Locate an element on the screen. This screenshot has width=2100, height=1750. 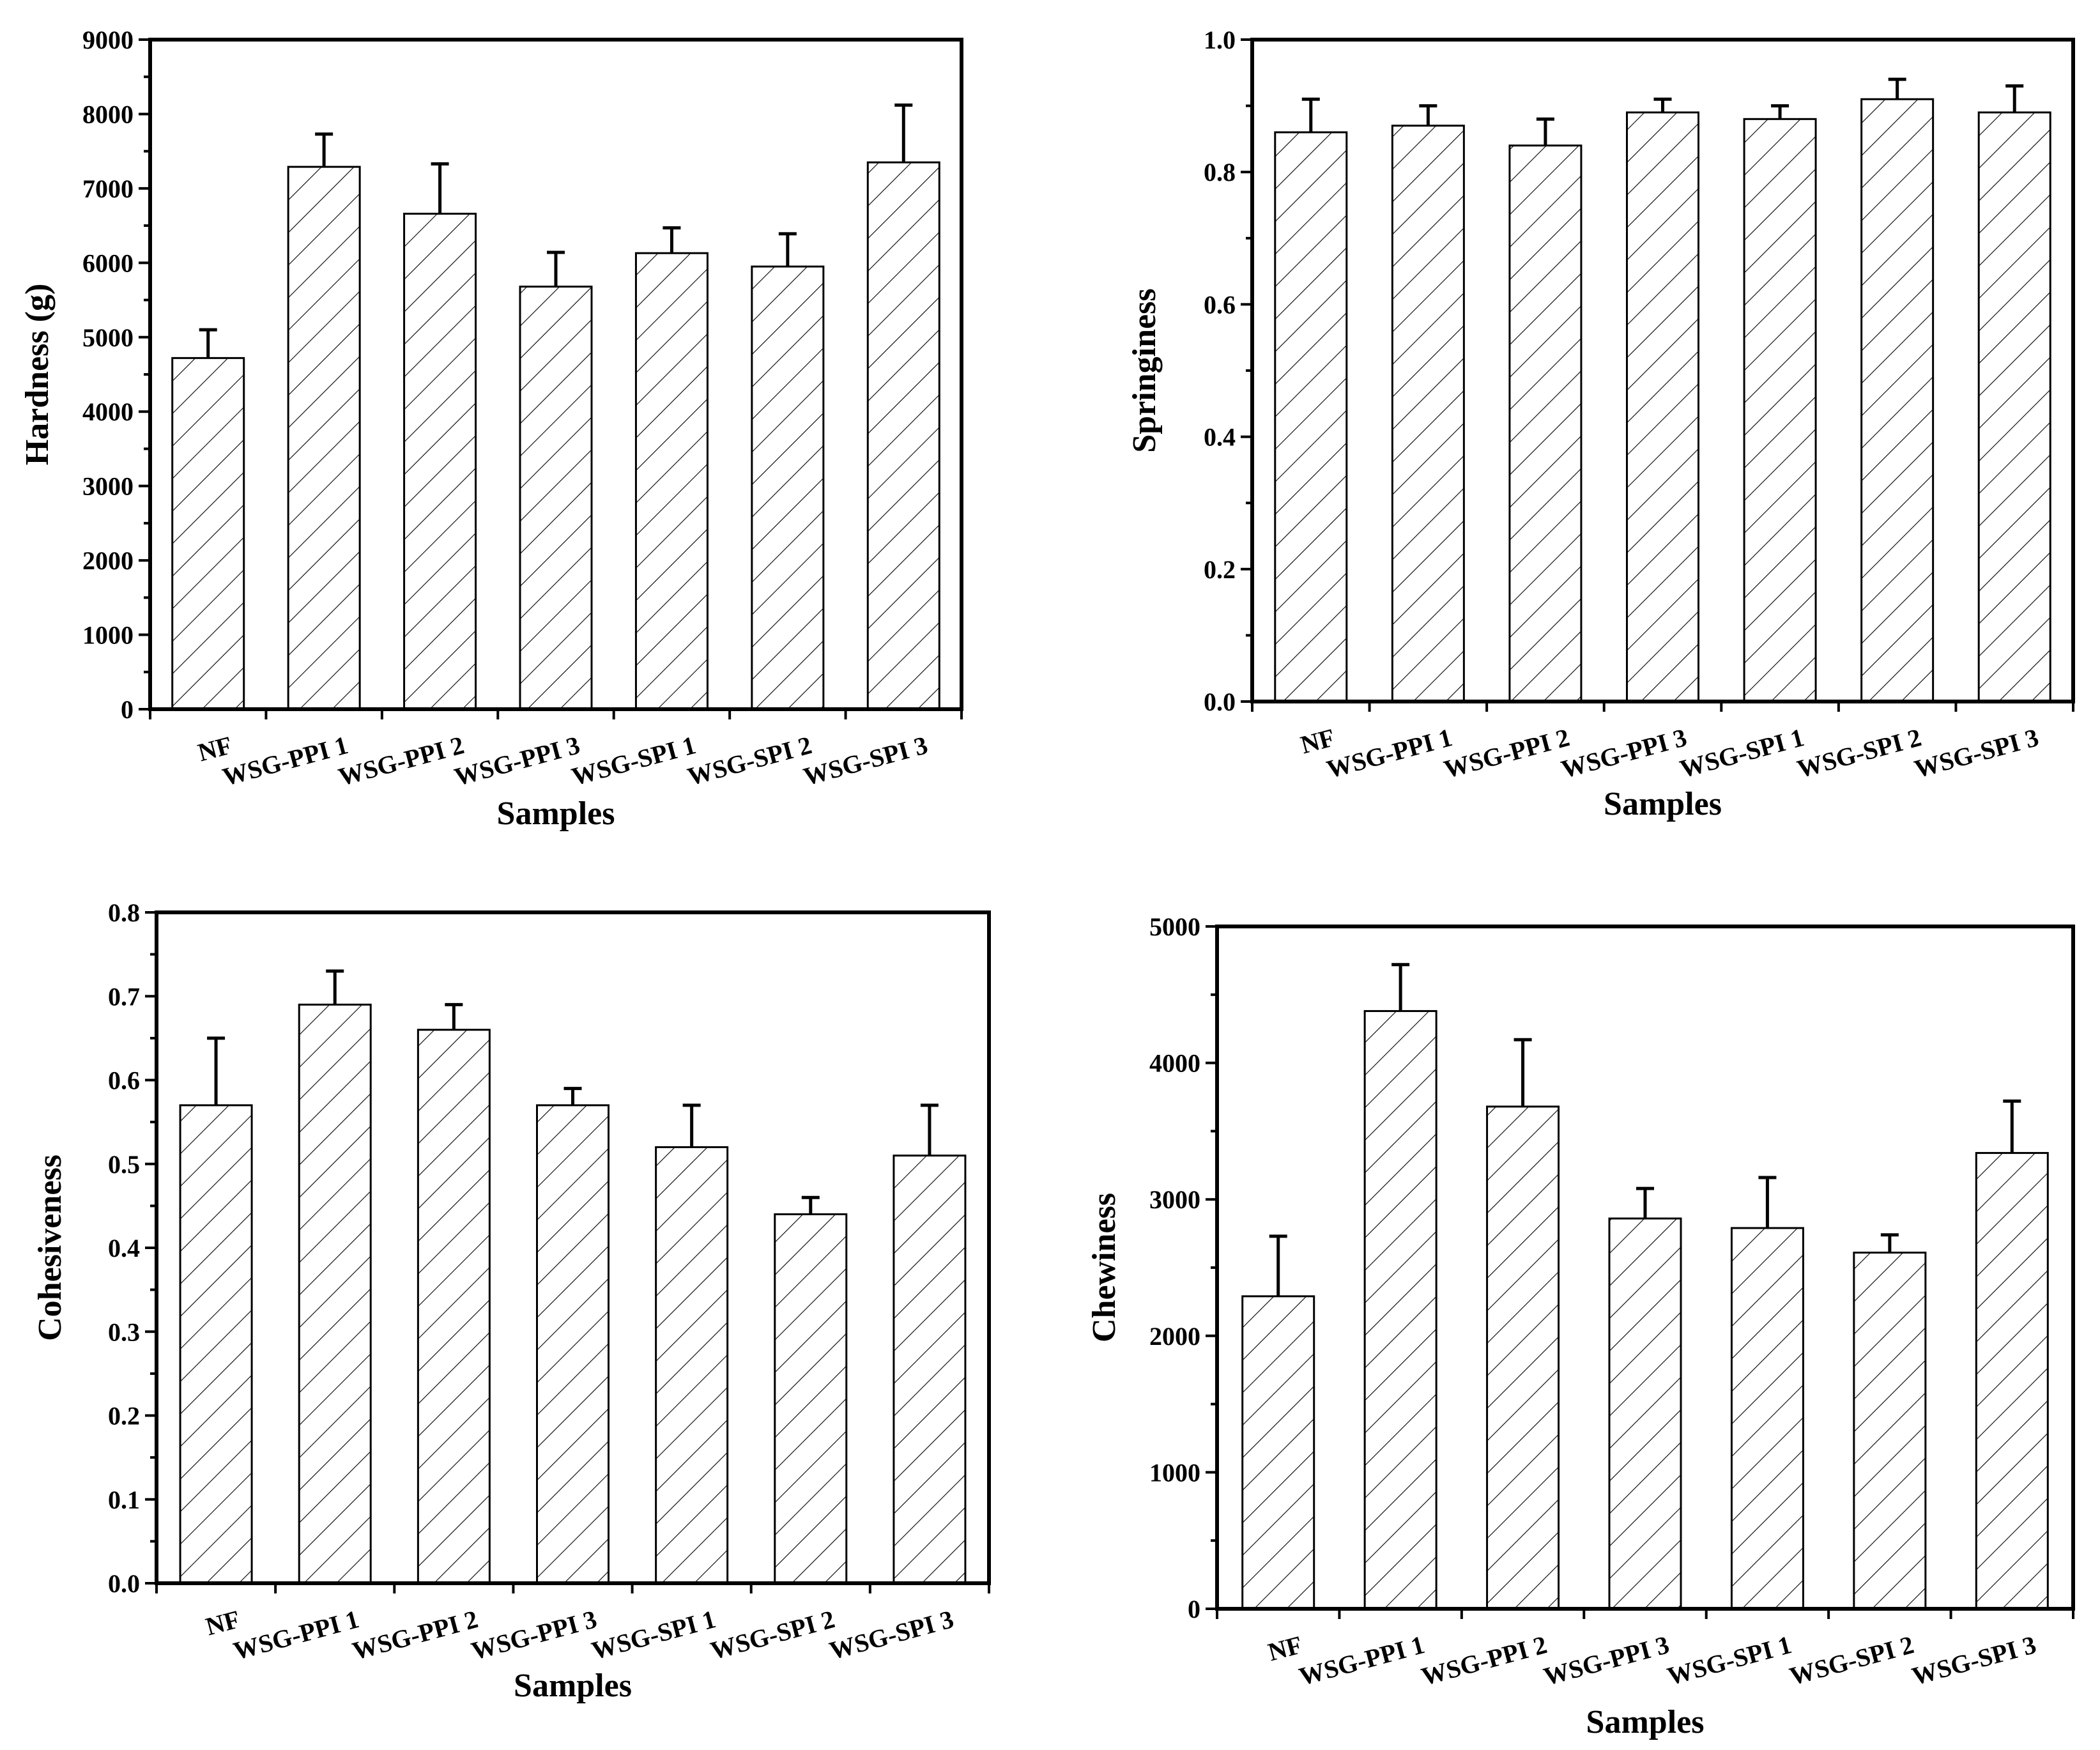
y-axis-title: Springiness is located at coordinates (1145, 370).